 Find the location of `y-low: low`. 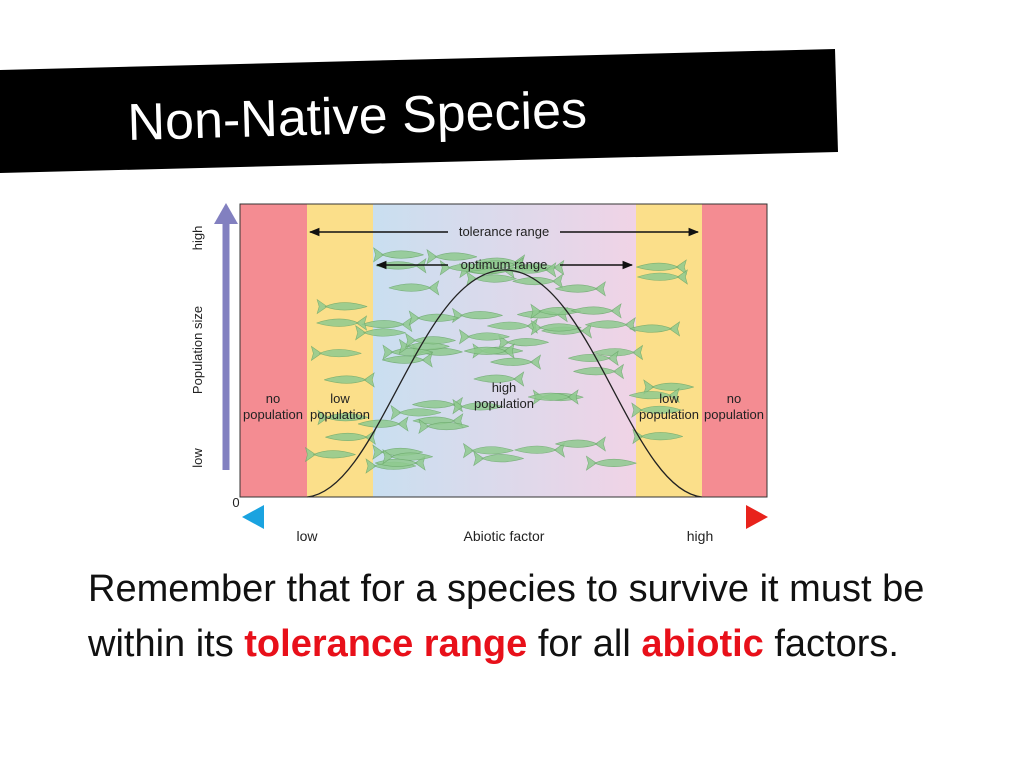

y-low: low is located at coordinates (197, 458).